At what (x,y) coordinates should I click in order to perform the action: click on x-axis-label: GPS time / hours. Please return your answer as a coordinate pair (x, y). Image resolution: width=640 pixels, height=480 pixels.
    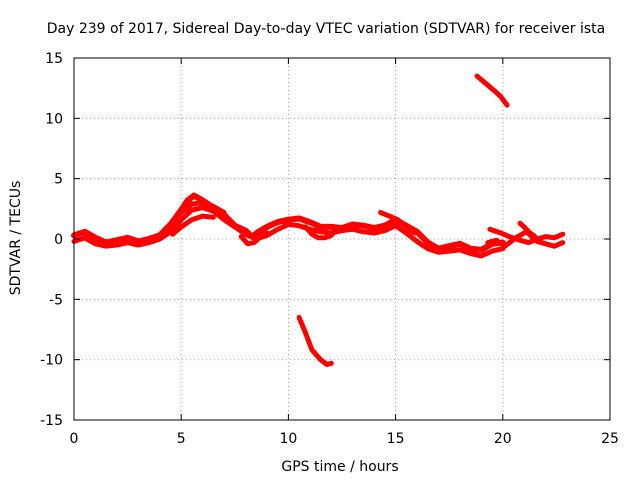
    Looking at the image, I should click on (339, 467).